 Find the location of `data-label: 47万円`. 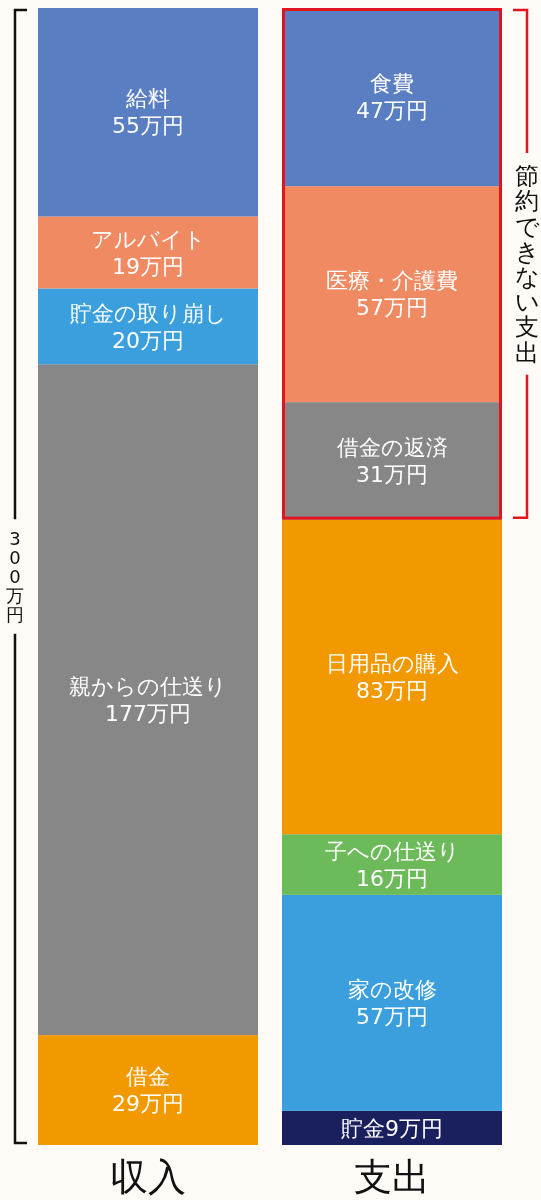

data-label: 47万円 is located at coordinates (392, 111).